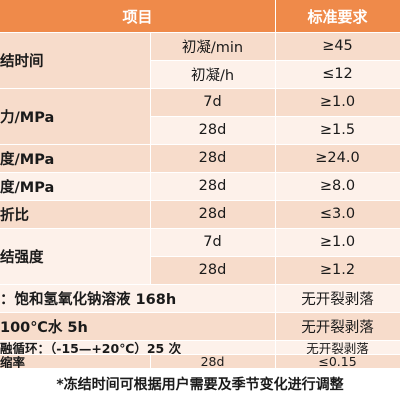  Describe the element at coordinates (137, 326) in the screenshot. I see `row-heat-label: 100℃水 5h` at that location.